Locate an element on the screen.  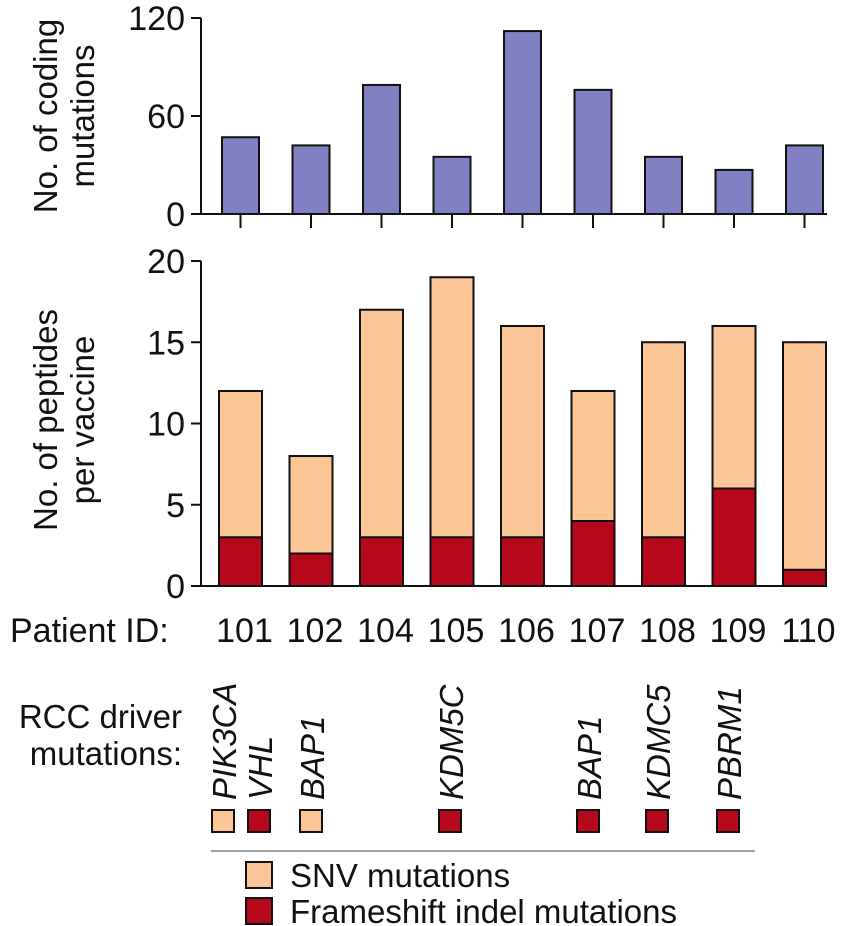
peptide-bar-109-frameshift is located at coordinates (734, 537).